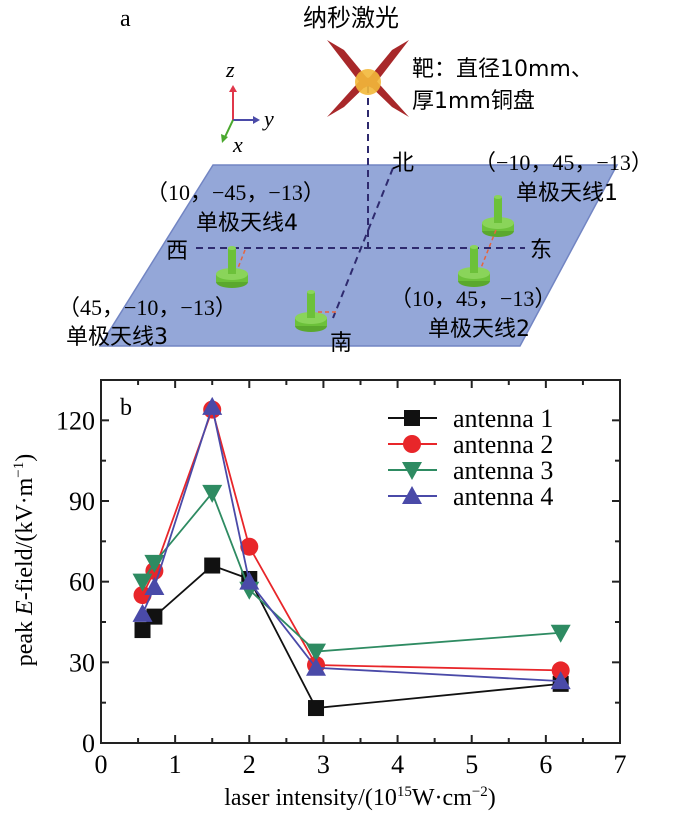  What do you see at coordinates (88, 743) in the screenshot?
I see `y-tick-label: 0` at bounding box center [88, 743].